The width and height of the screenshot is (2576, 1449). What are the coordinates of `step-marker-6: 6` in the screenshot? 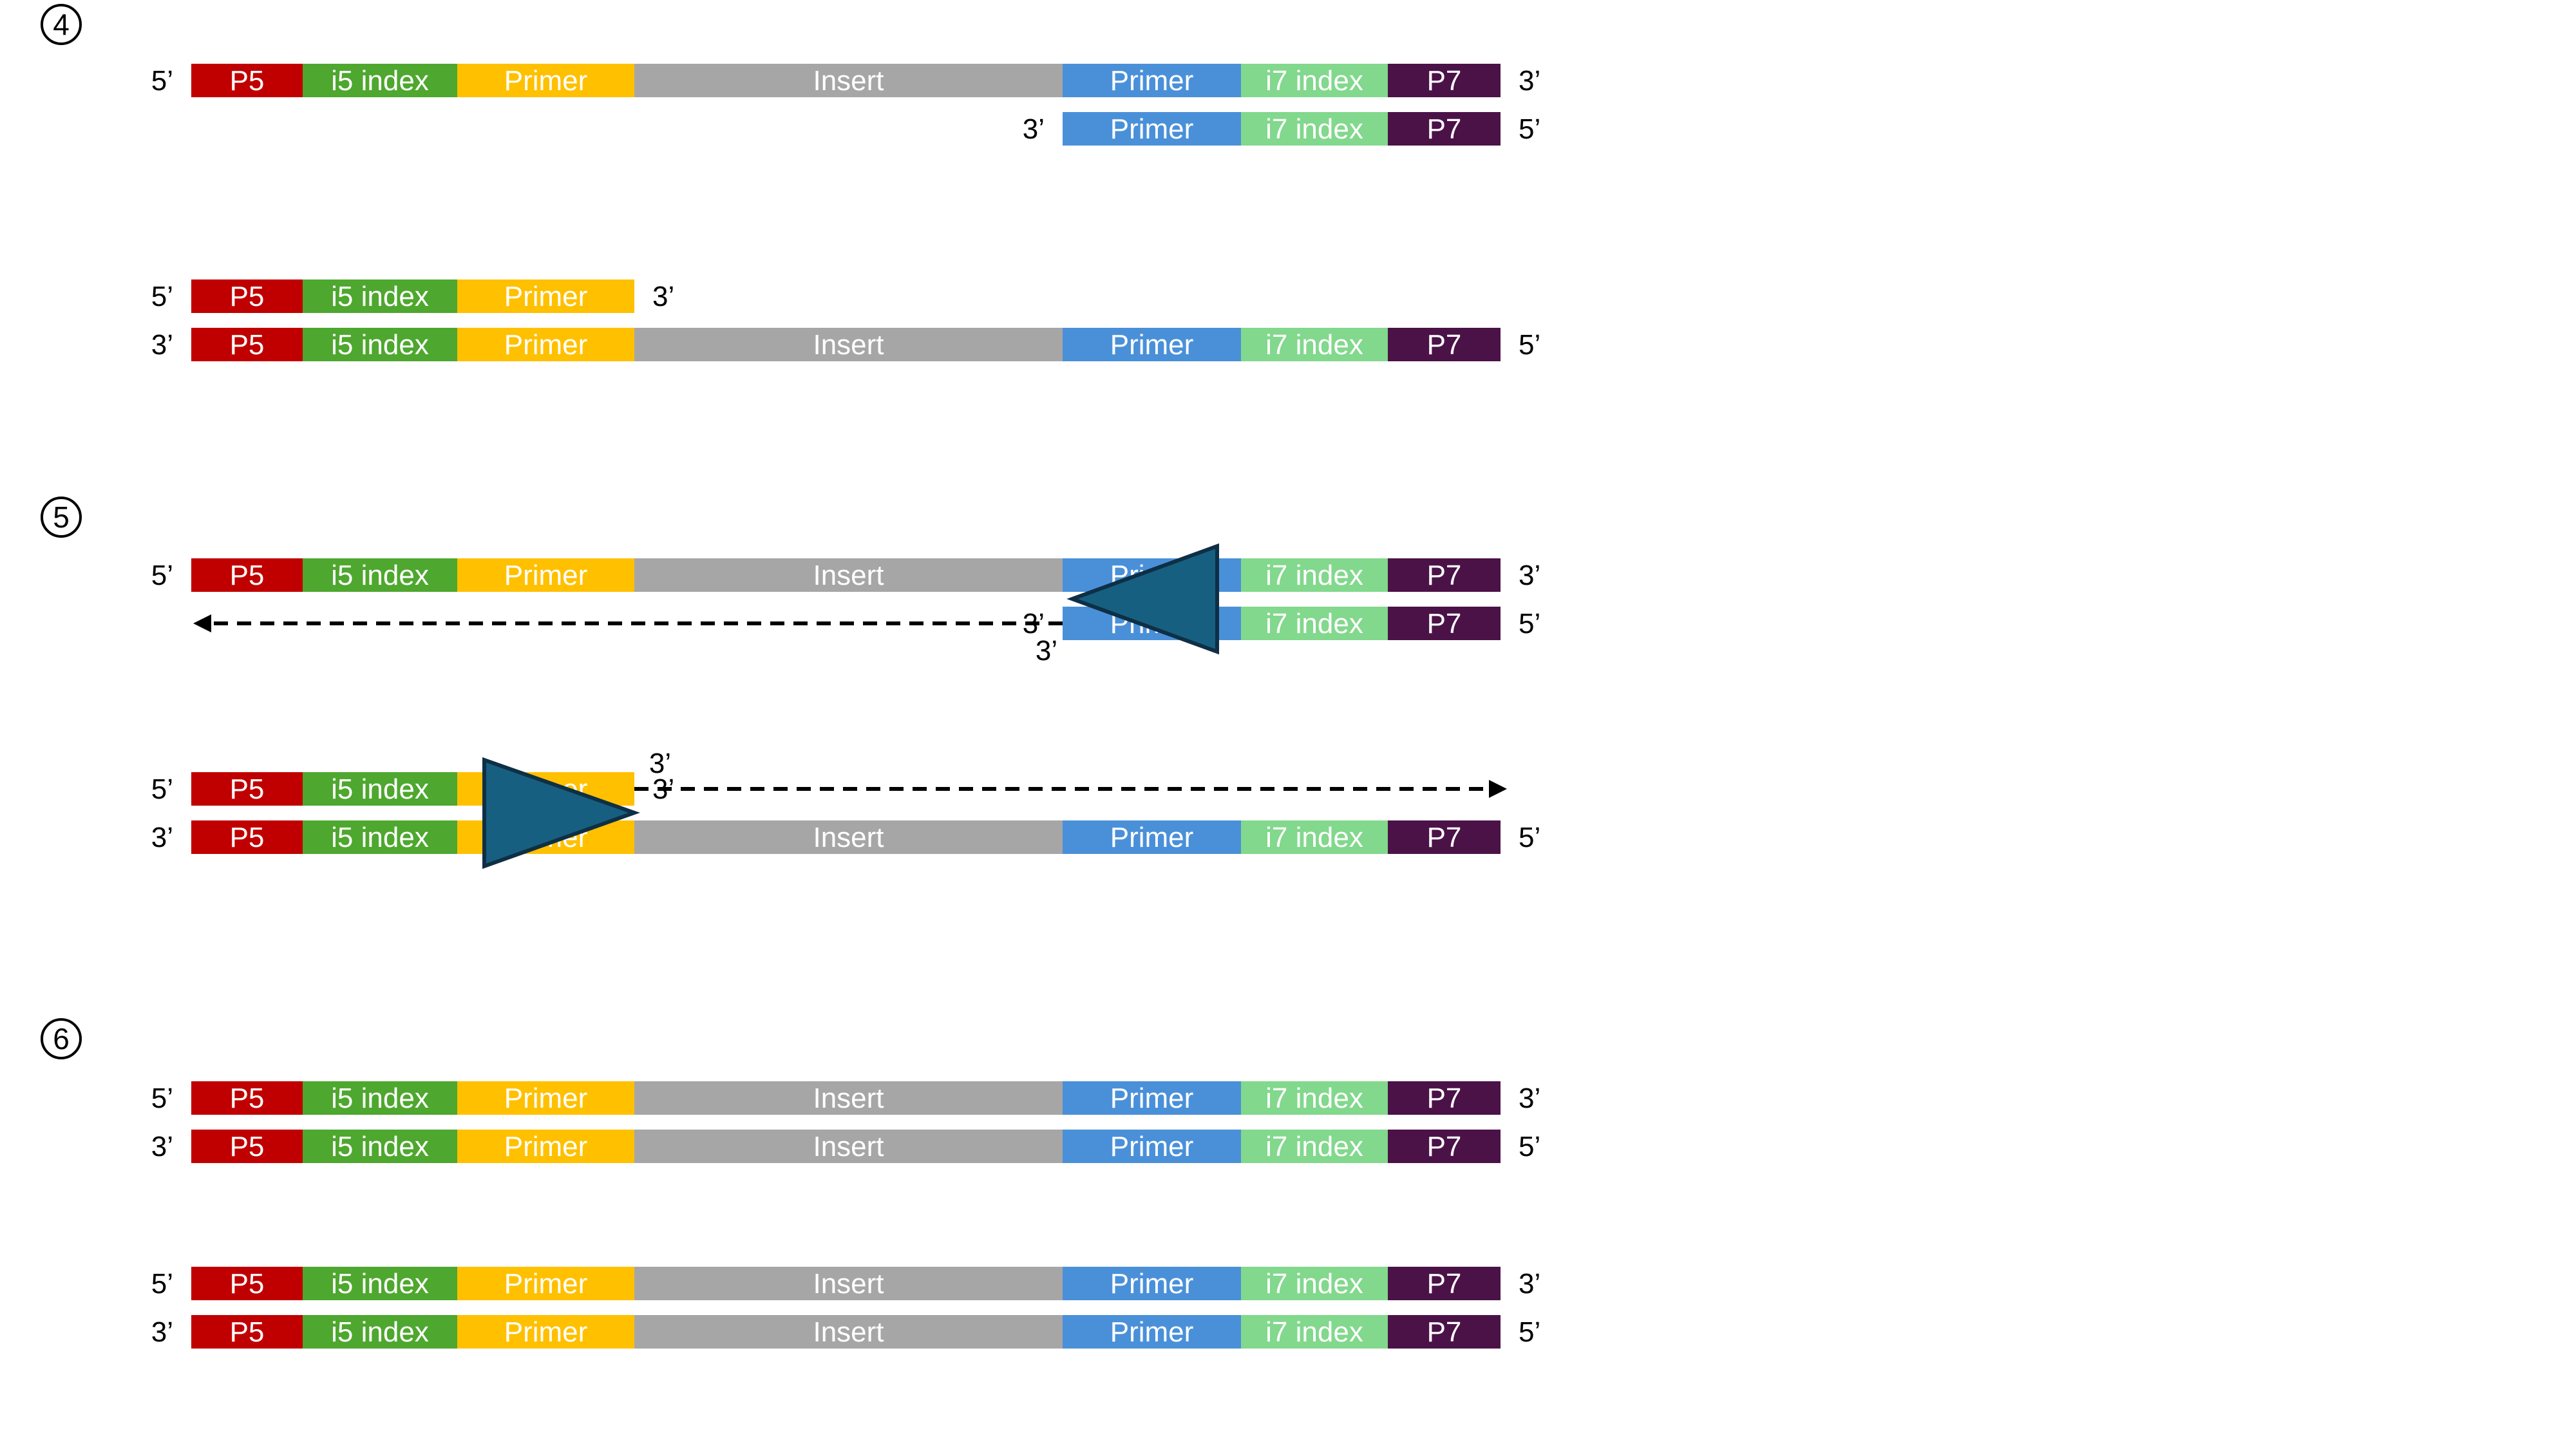 It's located at (62, 1038).